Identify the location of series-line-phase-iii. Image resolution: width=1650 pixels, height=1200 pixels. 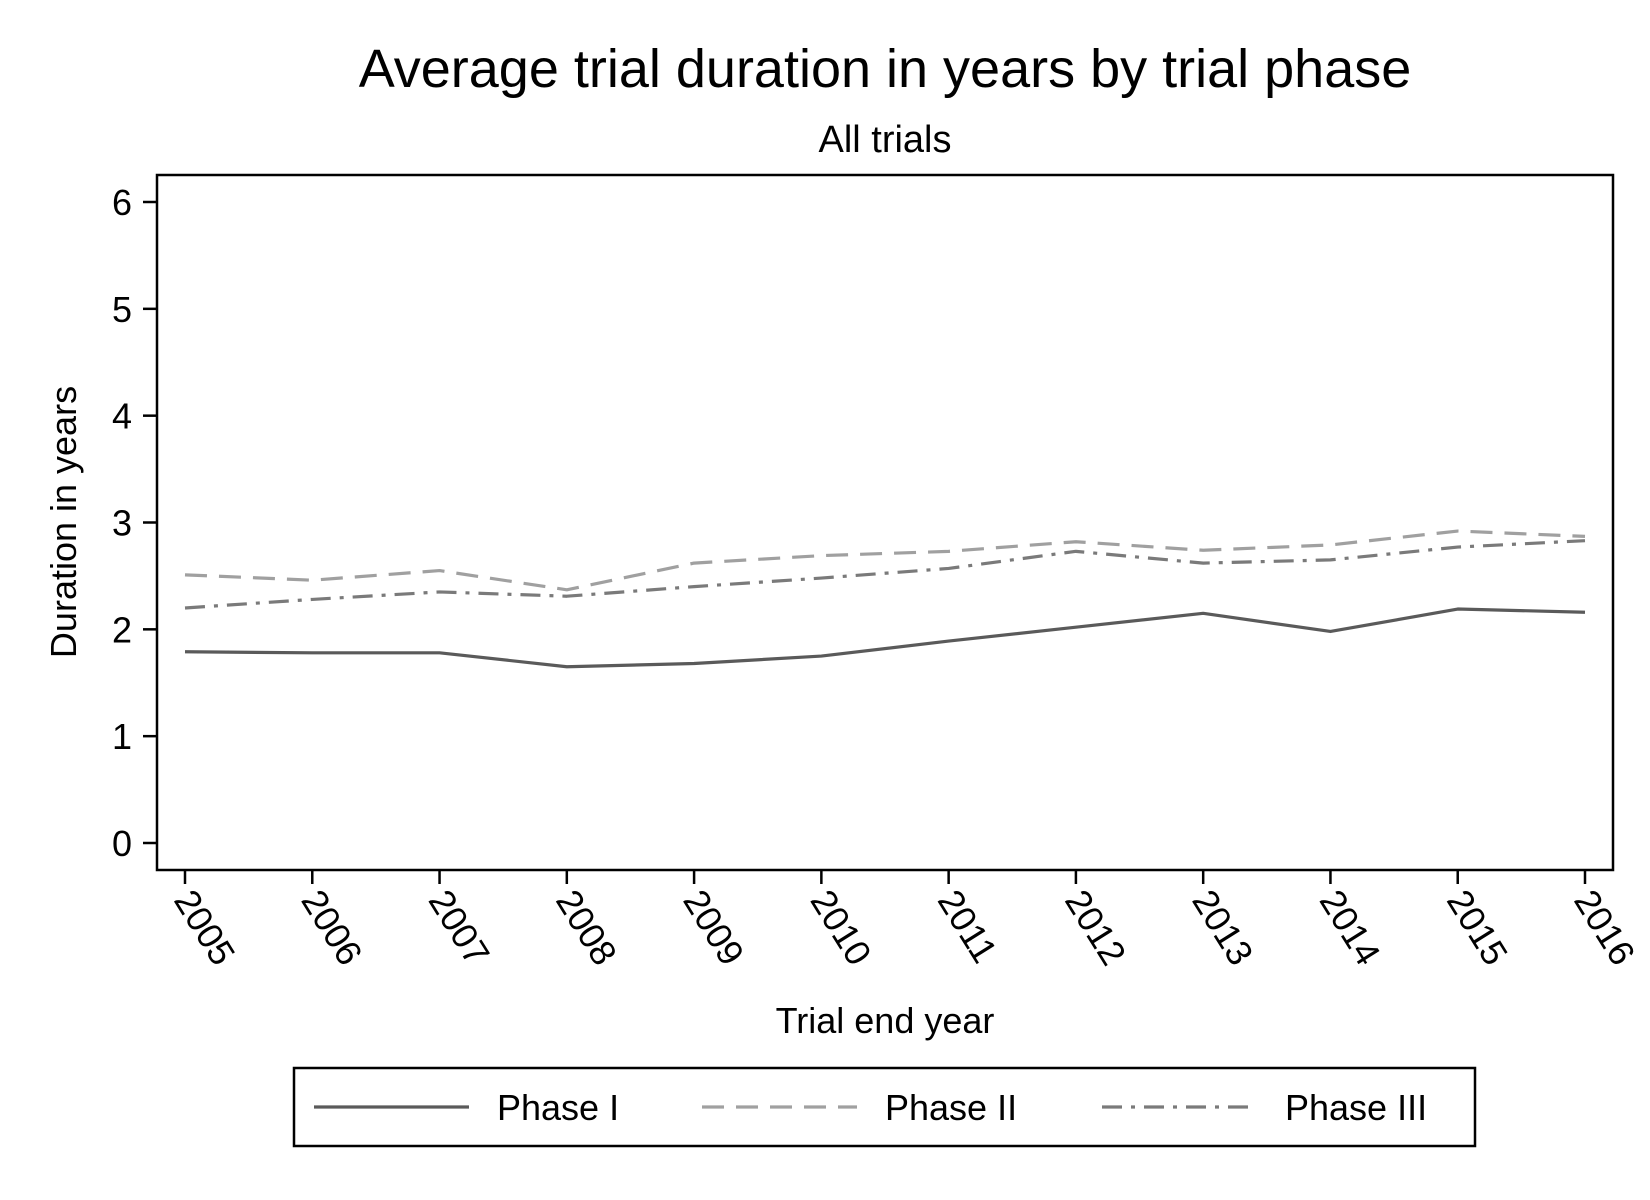
(885, 574).